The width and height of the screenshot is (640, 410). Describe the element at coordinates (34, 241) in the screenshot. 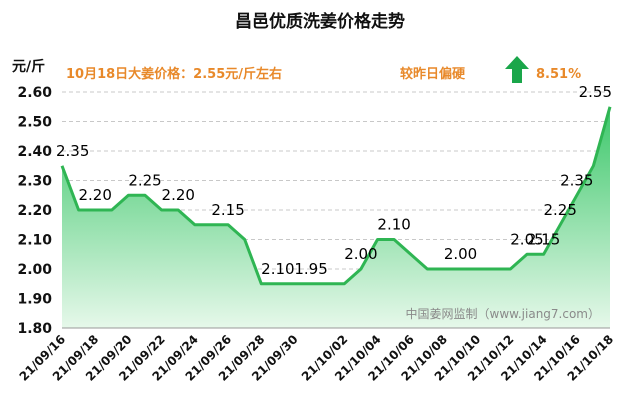

I see `y-tick-label: 2.10` at that location.